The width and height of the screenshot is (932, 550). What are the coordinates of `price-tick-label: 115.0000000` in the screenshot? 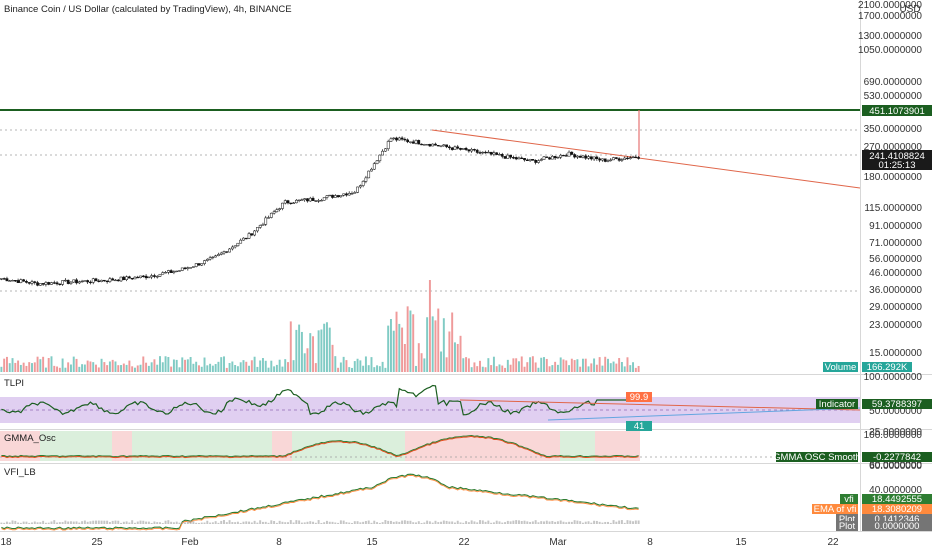 It's located at (893, 208).